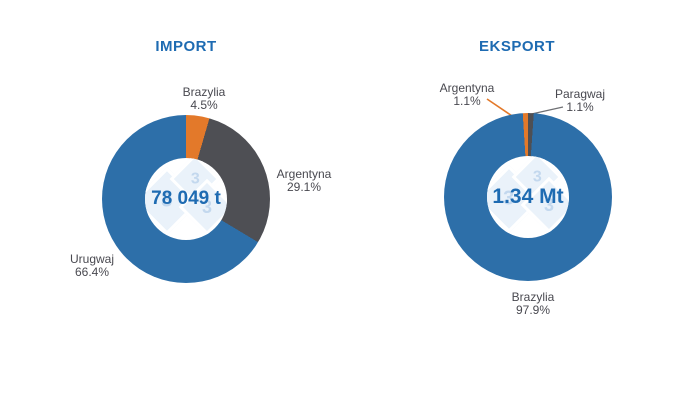  I want to click on slice-percent: 66.4%, so click(92, 272).